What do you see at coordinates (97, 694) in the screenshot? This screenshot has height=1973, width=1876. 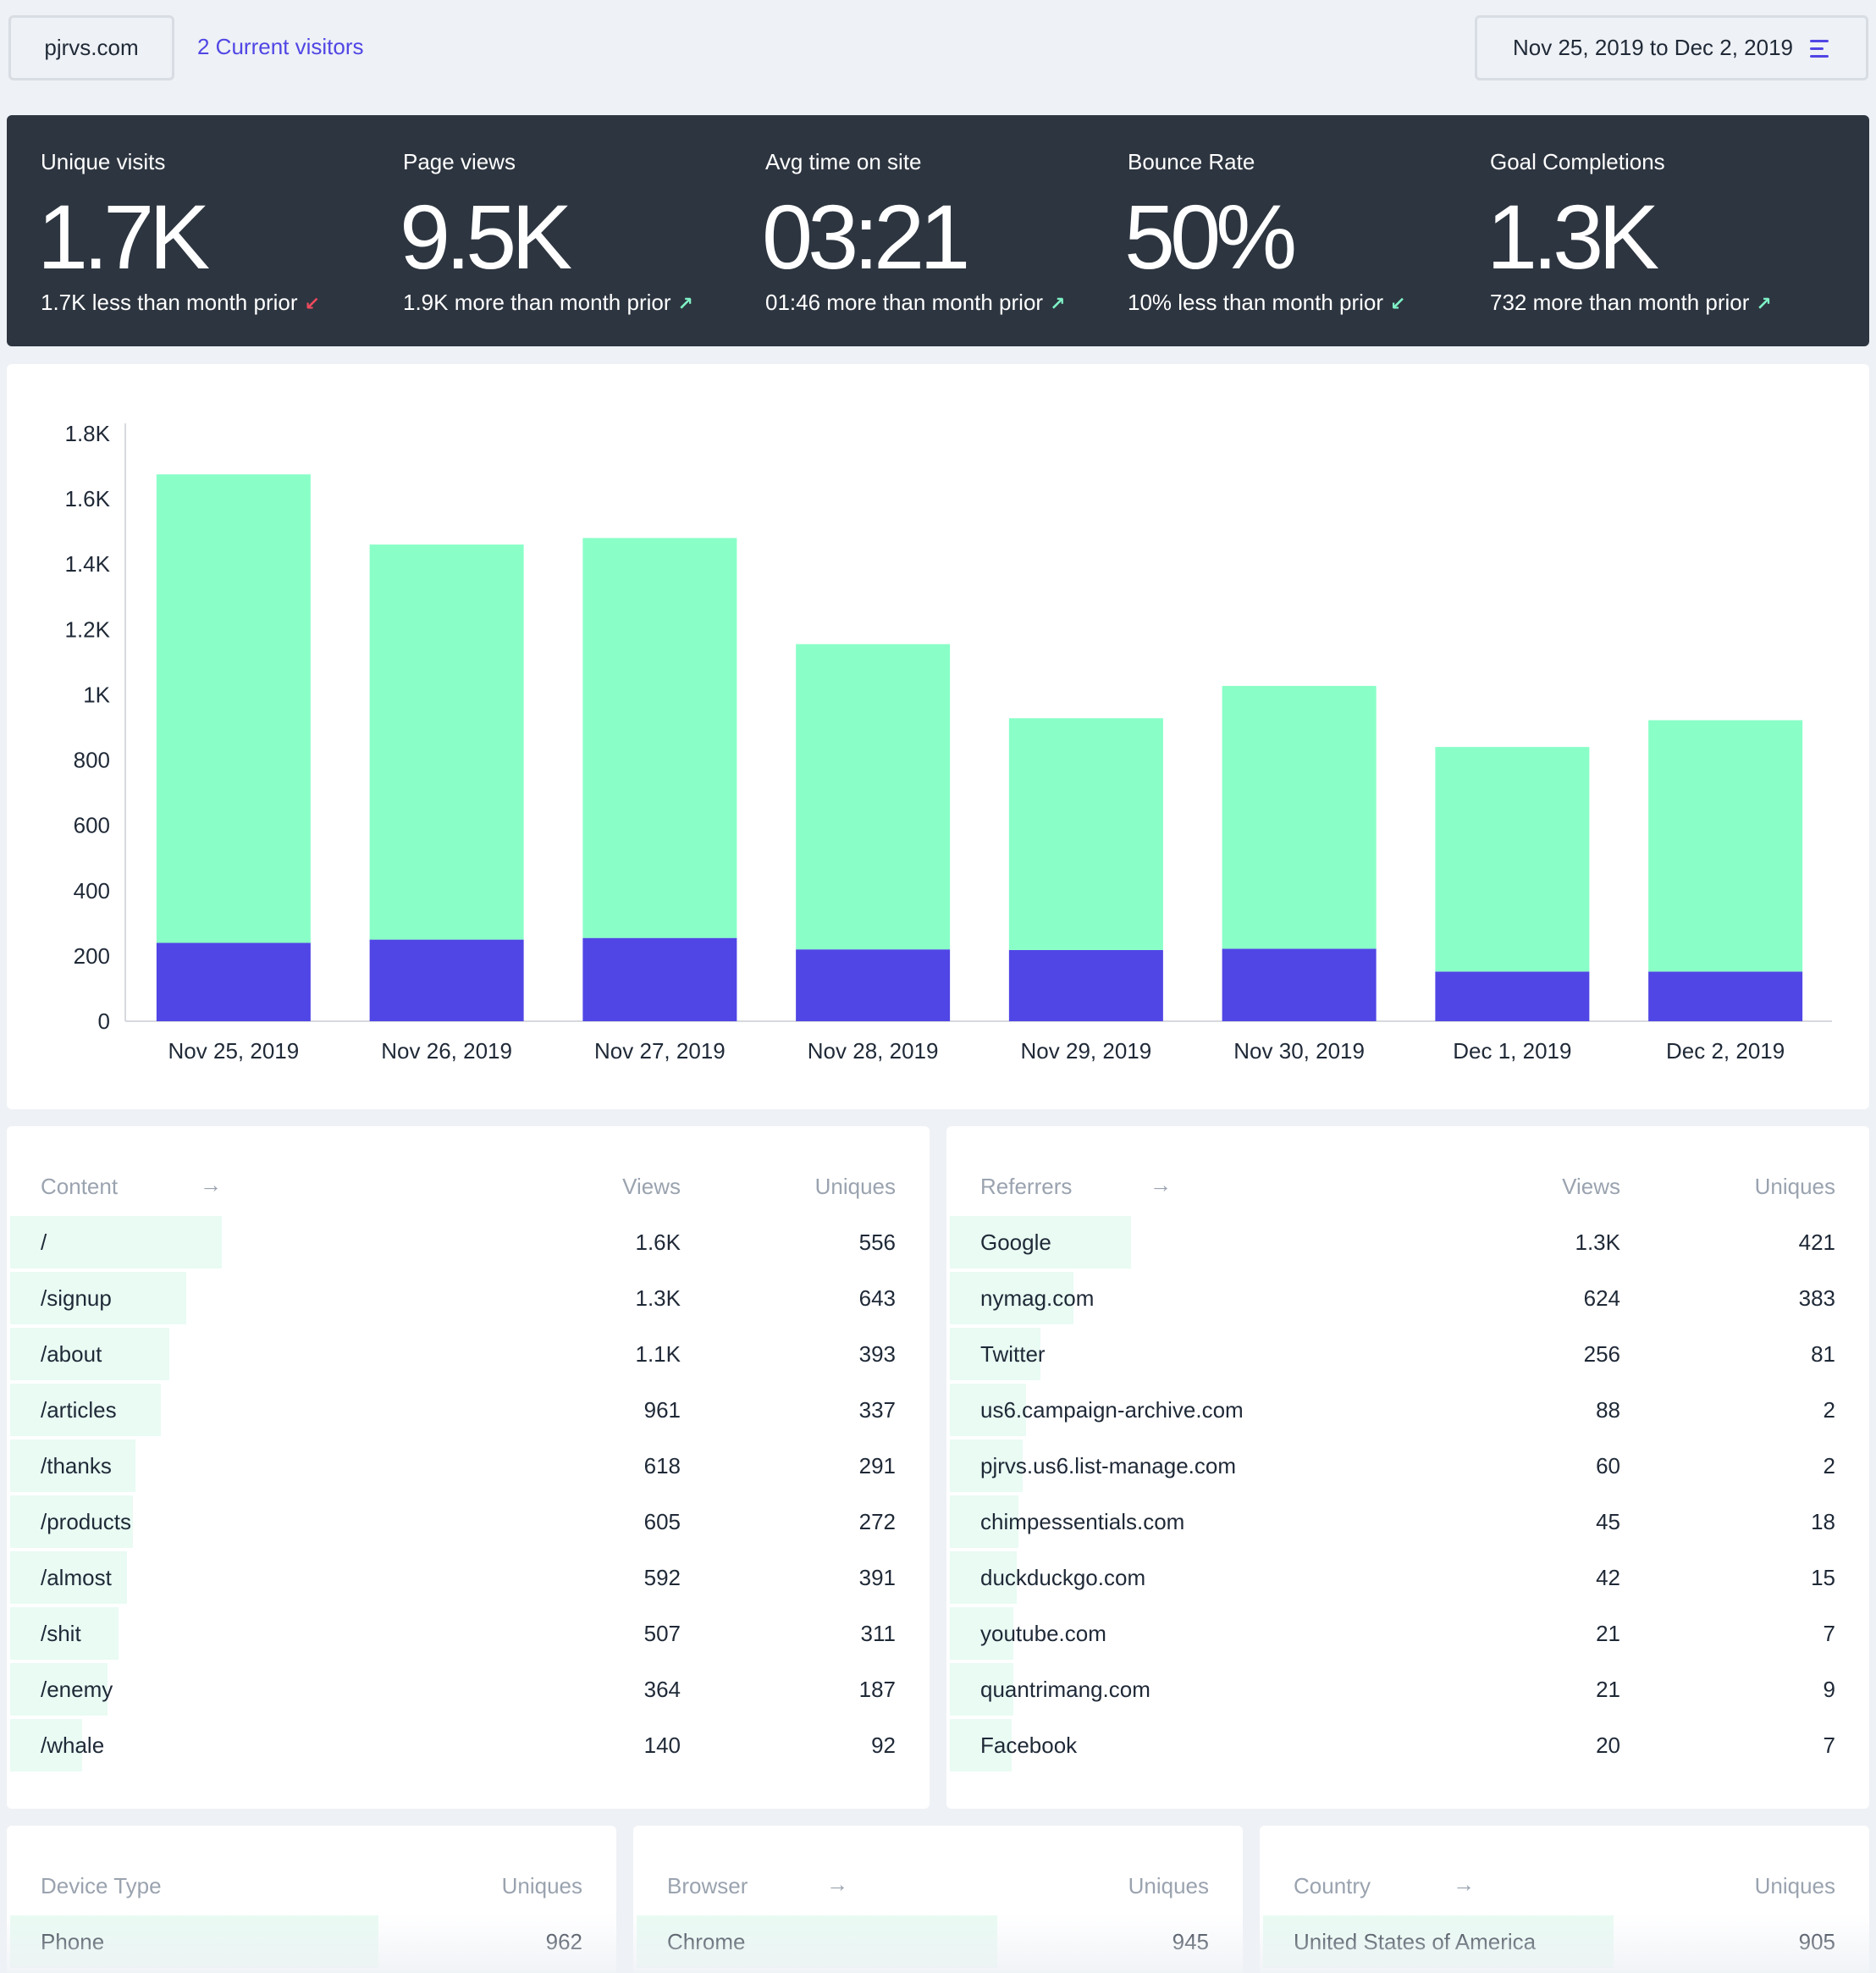 I see `y-tick-label: 1K` at bounding box center [97, 694].